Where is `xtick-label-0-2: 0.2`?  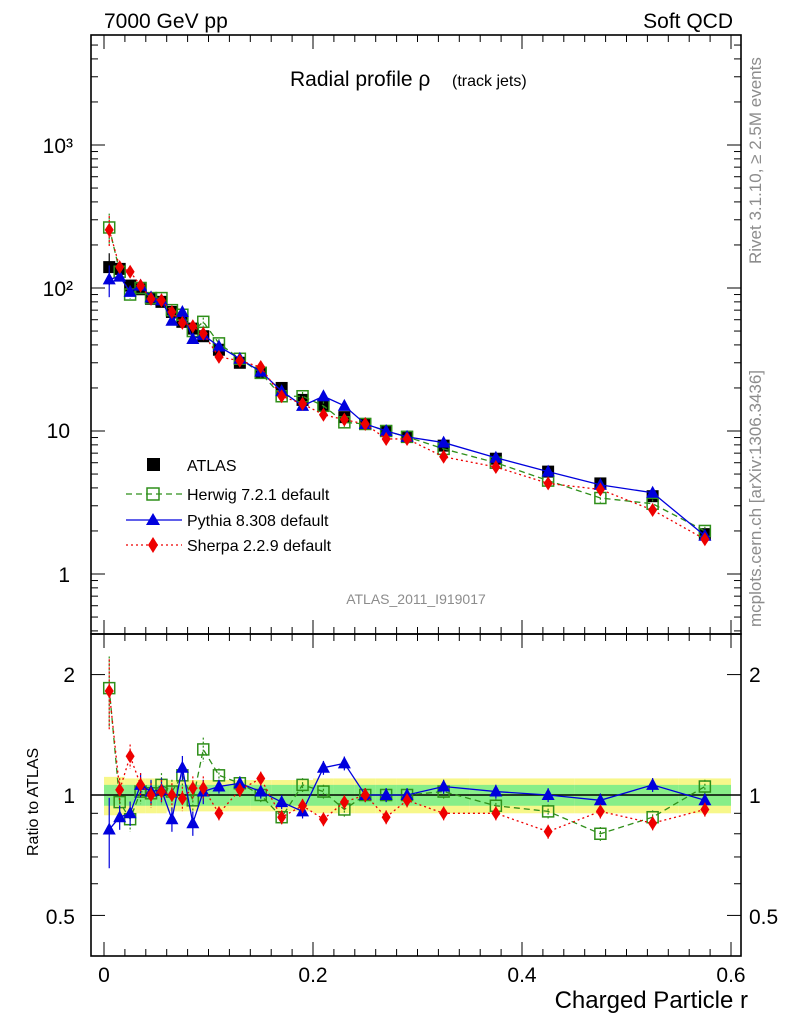
xtick-label-0-2: 0.2 is located at coordinates (312, 975).